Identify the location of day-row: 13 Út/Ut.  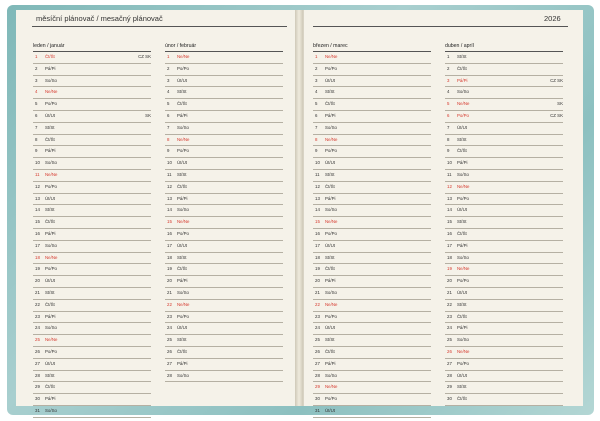
(92, 200).